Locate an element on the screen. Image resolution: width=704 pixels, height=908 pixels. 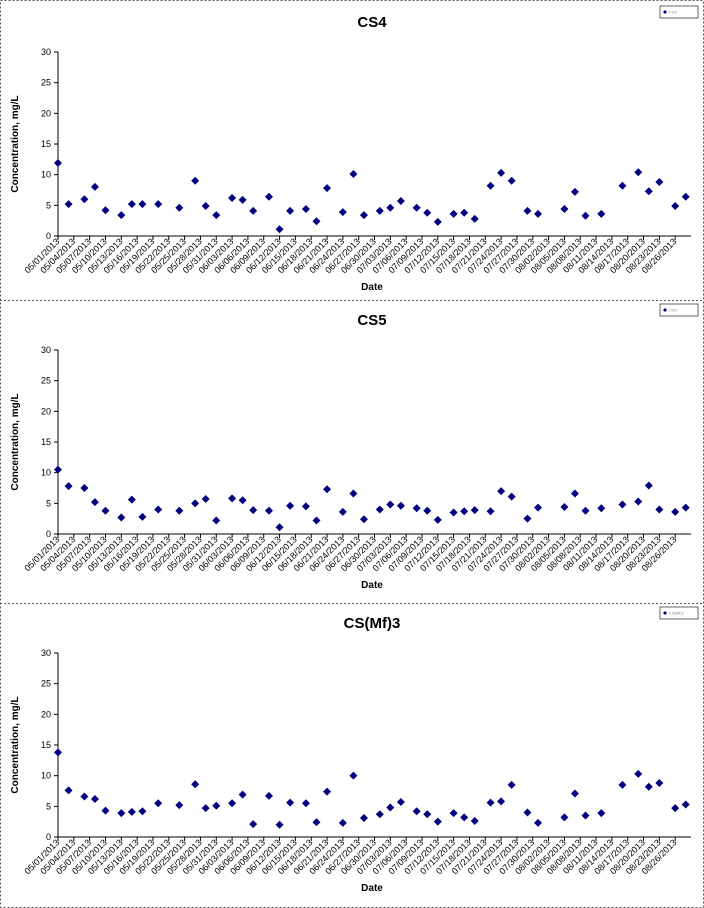
chart-title: CS5 is located at coordinates (371, 320).